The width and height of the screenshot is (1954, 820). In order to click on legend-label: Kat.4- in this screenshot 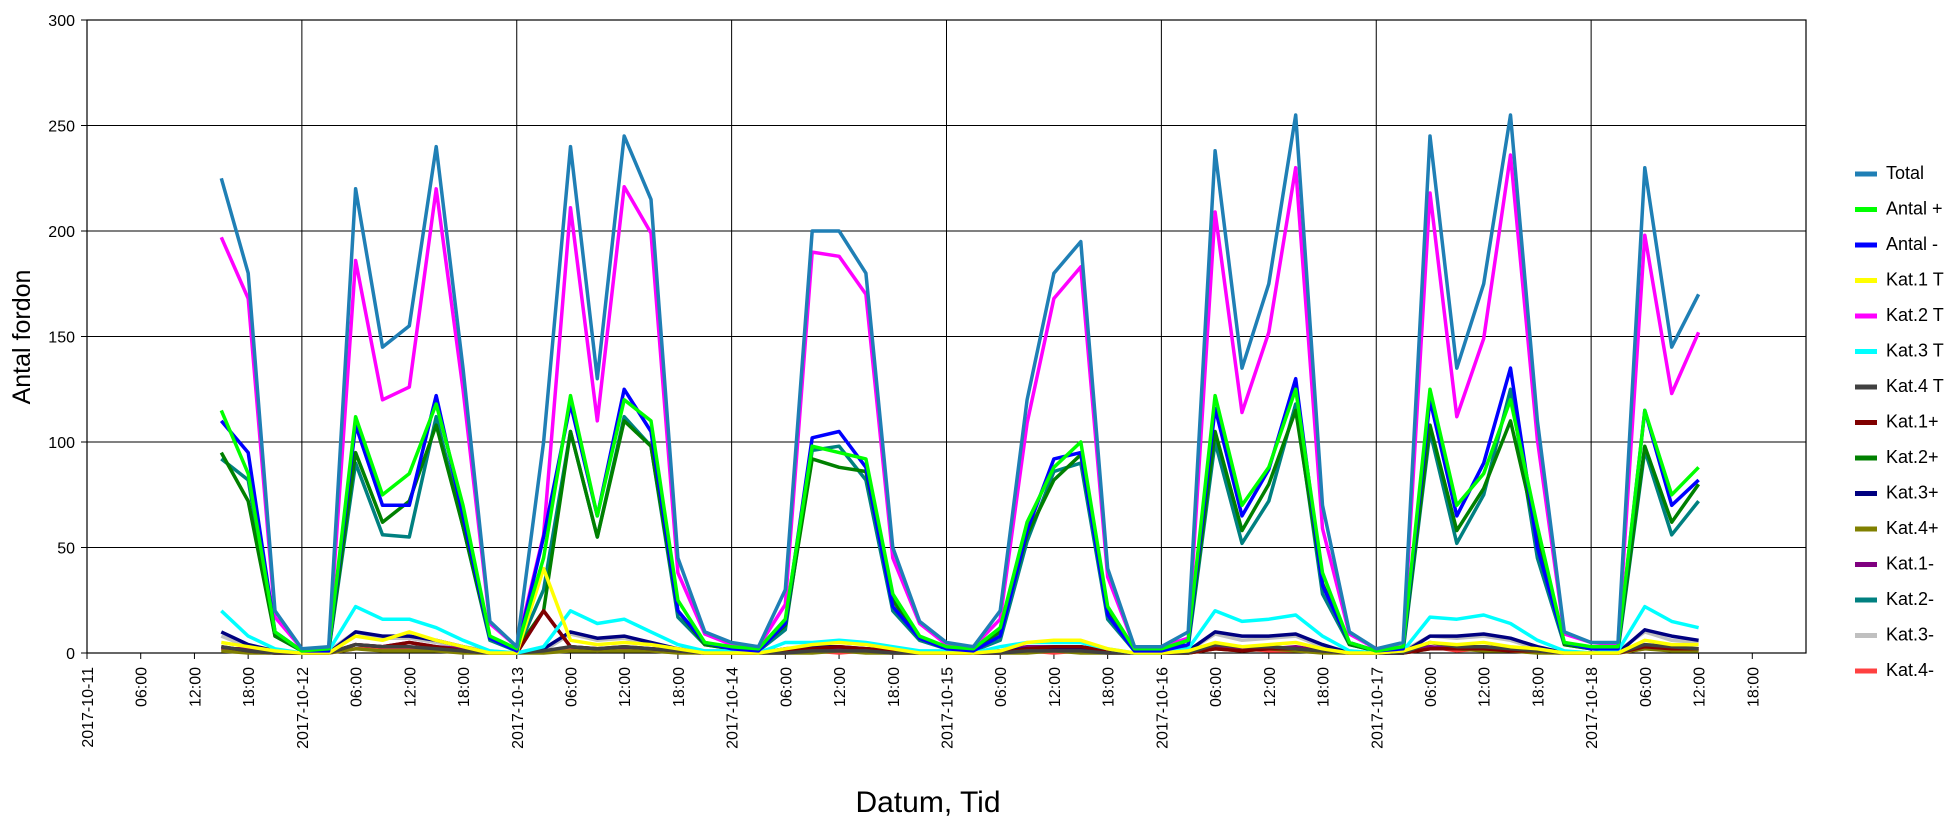, I will do `click(1910, 670)`.